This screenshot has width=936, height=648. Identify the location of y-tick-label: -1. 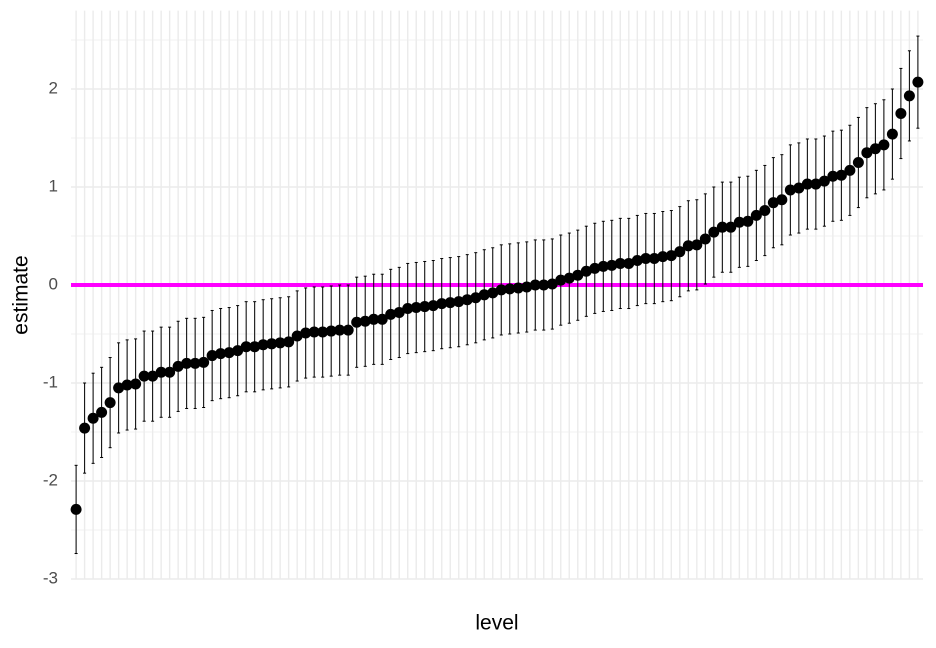
(50, 381).